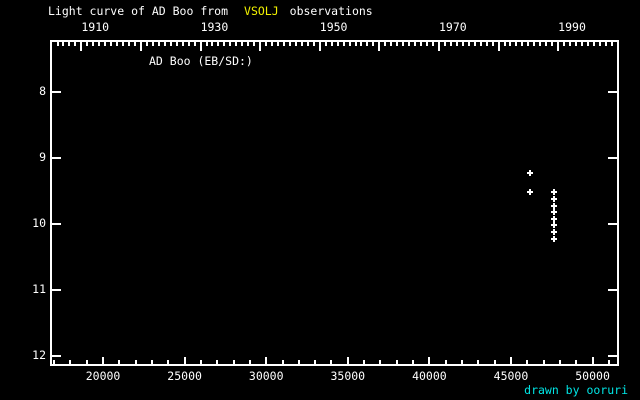  Describe the element at coordinates (103, 376) in the screenshot. I see `x-axis-tick-label: 20000` at that location.